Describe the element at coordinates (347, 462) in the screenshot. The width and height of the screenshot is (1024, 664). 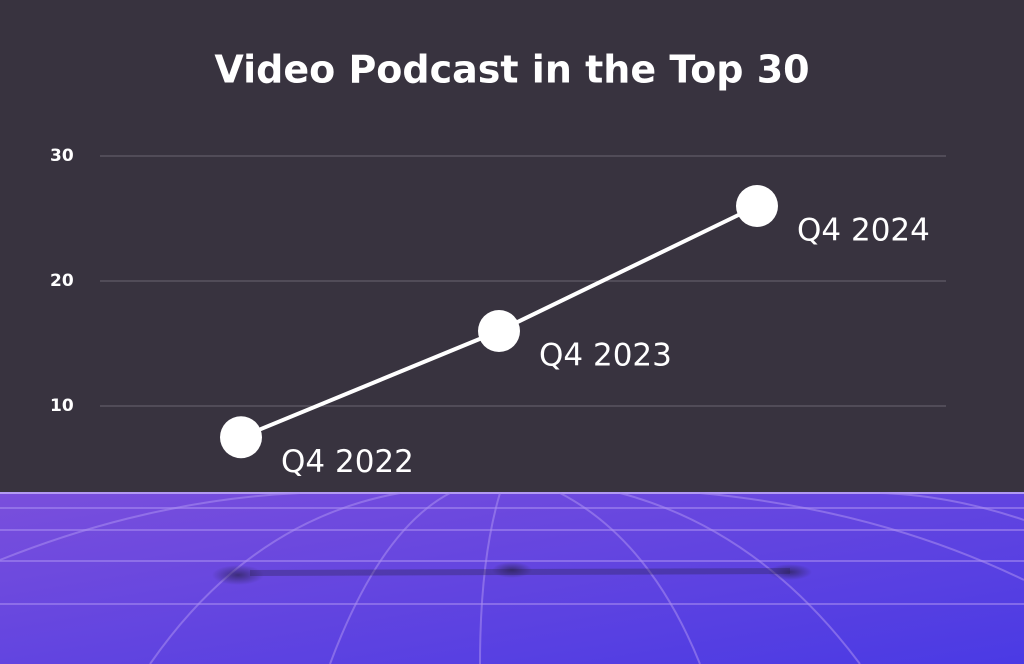
I see `point-label: Q4 2022` at that location.